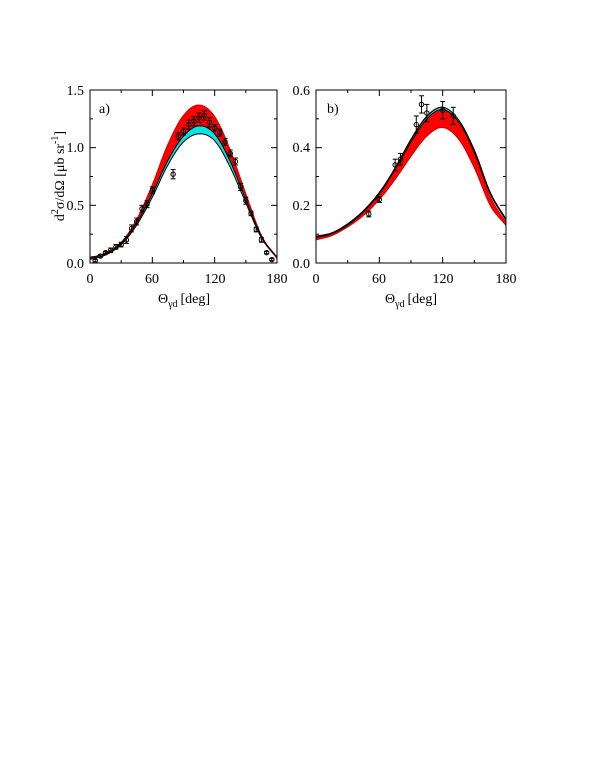 This screenshot has width=595, height=770. Describe the element at coordinates (316, 279) in the screenshot. I see `panel-b-xtick-0: 0` at that location.